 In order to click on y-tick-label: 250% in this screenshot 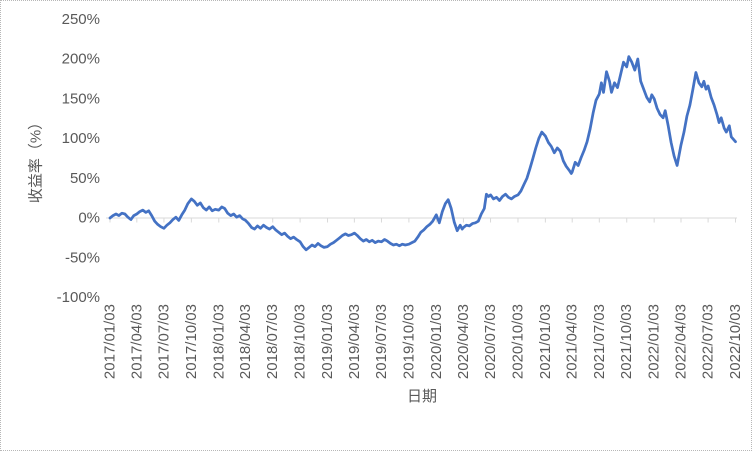, I will do `click(81, 19)`.